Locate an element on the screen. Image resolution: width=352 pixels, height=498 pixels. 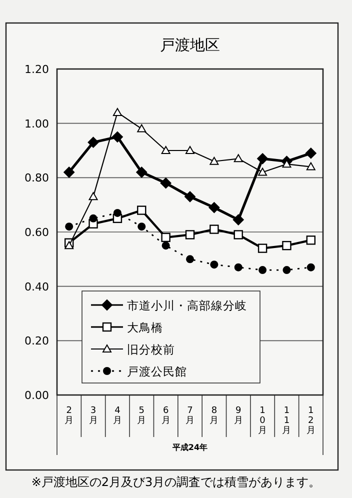
x-tick-label: 8月 is located at coordinates (214, 416).